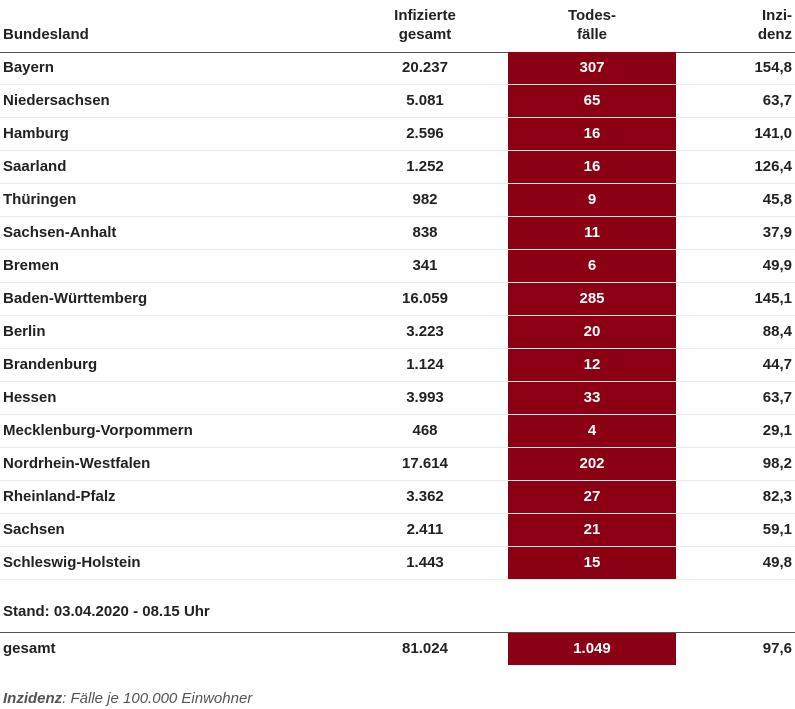  What do you see at coordinates (397, 464) in the screenshot?
I see `table-row: Nordrhein-Westfalen 17.614 202 98,2` at bounding box center [397, 464].